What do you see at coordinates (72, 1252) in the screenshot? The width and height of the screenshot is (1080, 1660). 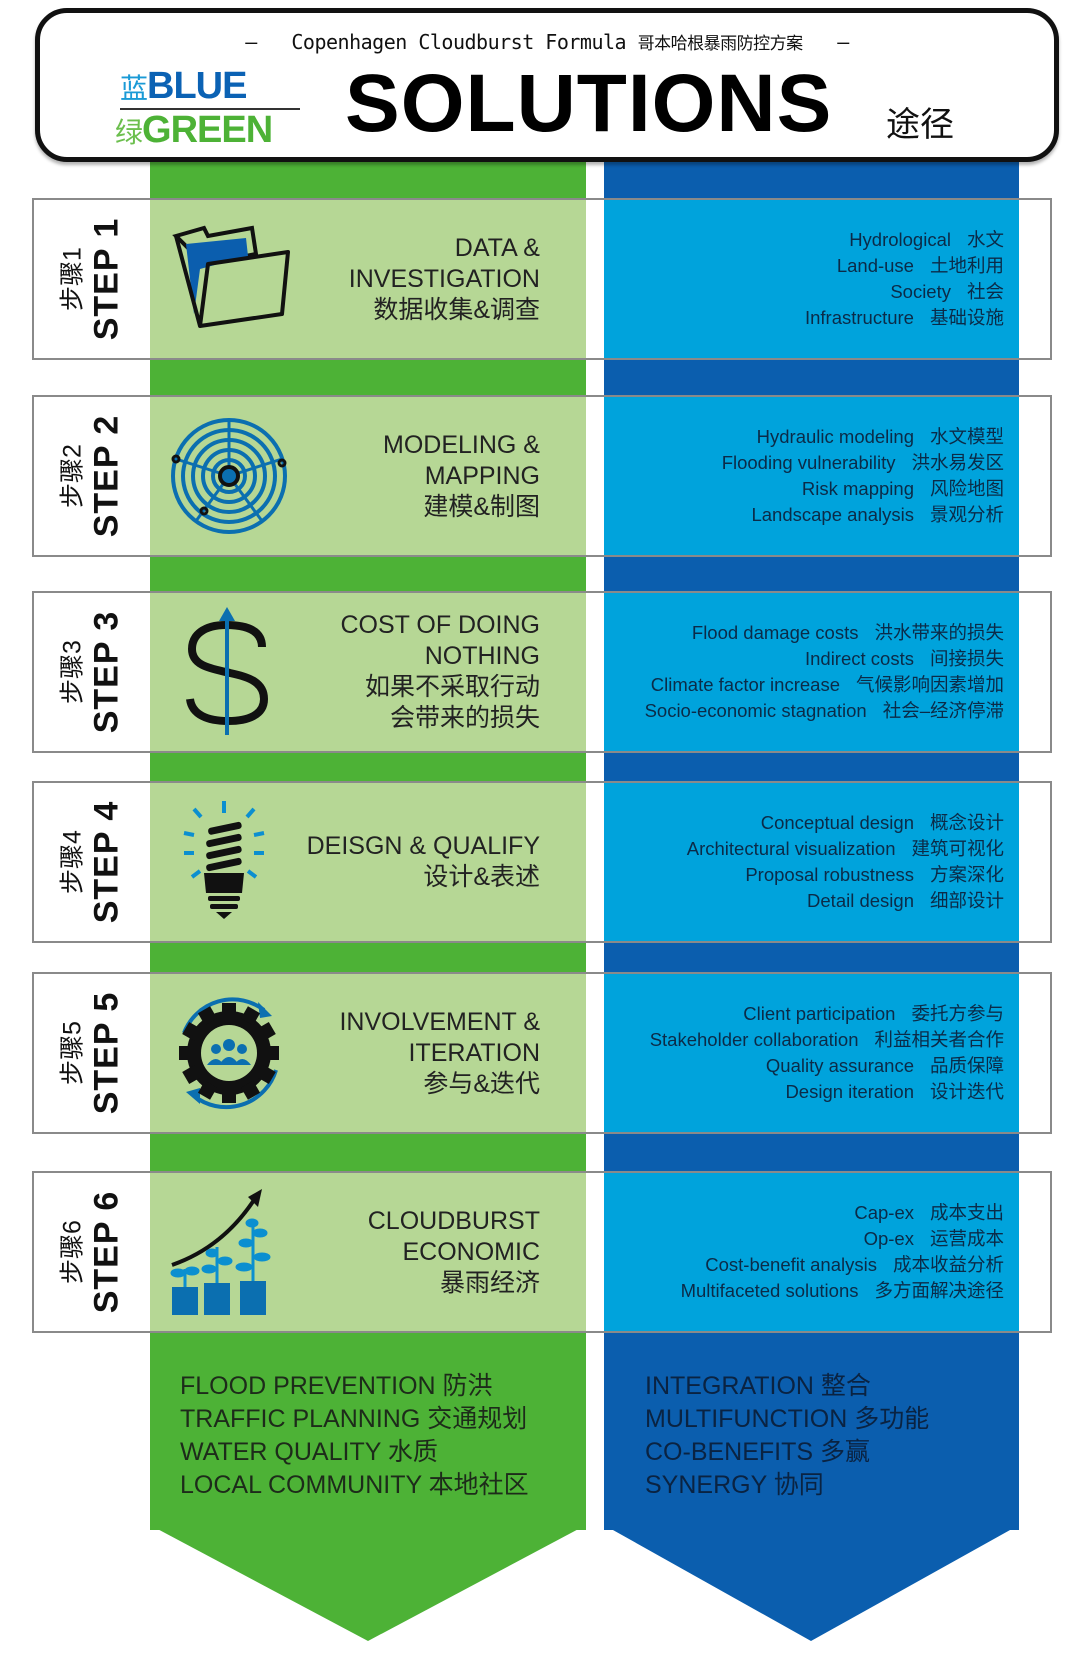 I see `step-label-cn: 步骤6` at bounding box center [72, 1252].